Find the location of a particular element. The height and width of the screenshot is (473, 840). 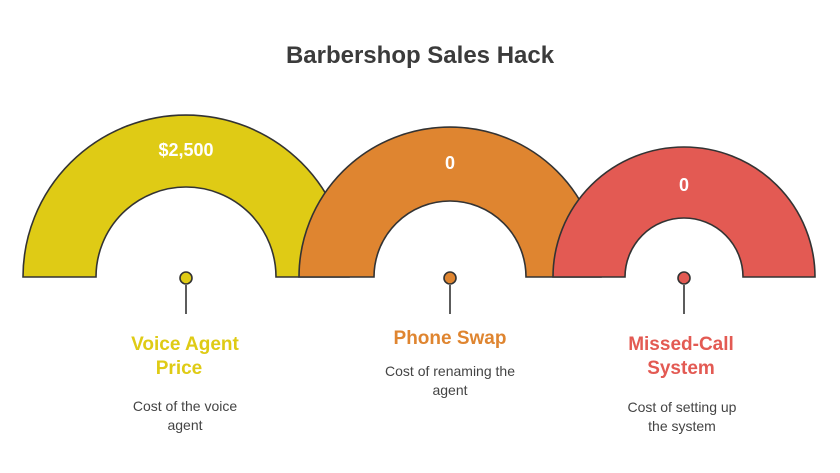

voice-agent-desc-line1: Cost of the voice is located at coordinates (185, 406).